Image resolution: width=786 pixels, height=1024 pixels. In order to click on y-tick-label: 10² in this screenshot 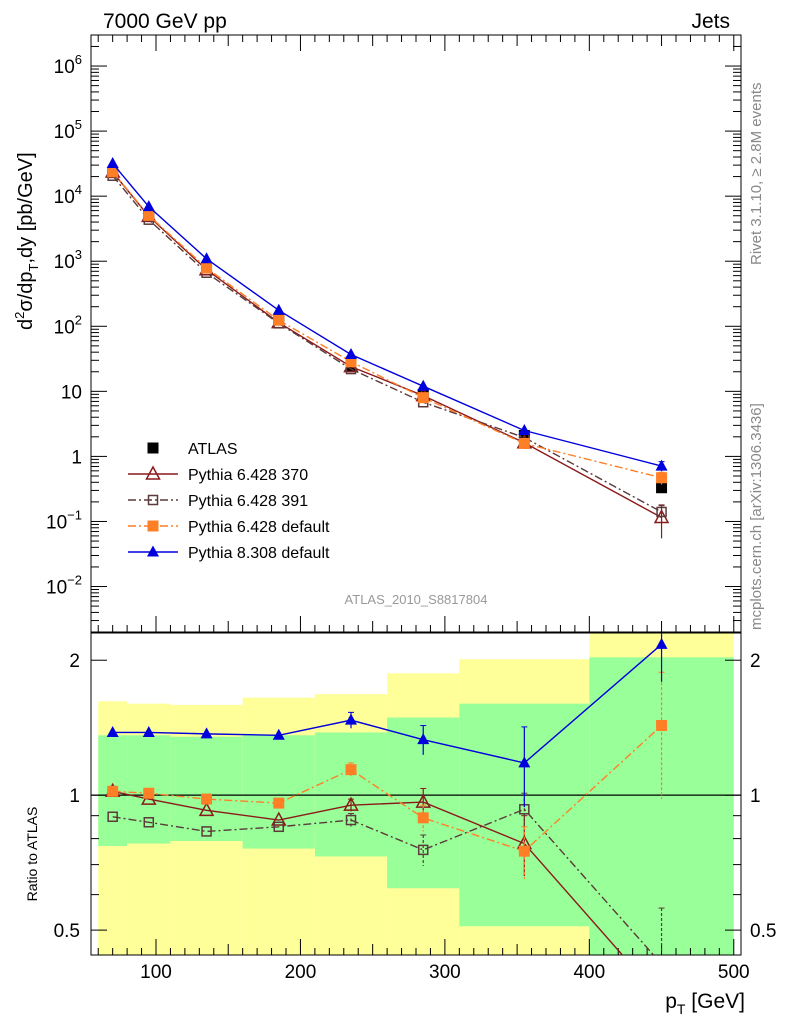, I will do `click(68, 325)`.